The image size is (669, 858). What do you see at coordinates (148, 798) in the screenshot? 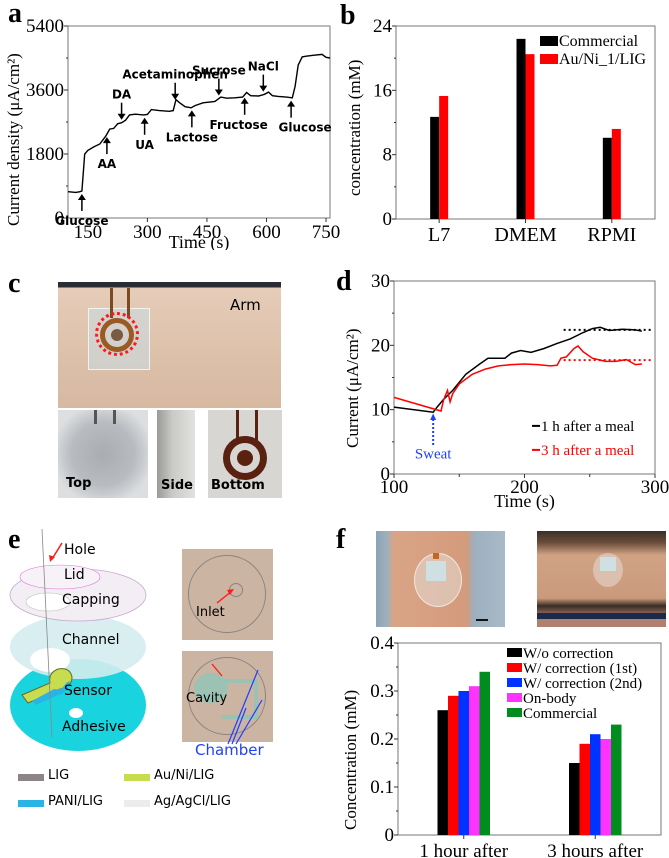
I see `material-legend: LIG Au/Ni/LIG PANI/LIG Ag/AgCl/LIG` at bounding box center [148, 798].